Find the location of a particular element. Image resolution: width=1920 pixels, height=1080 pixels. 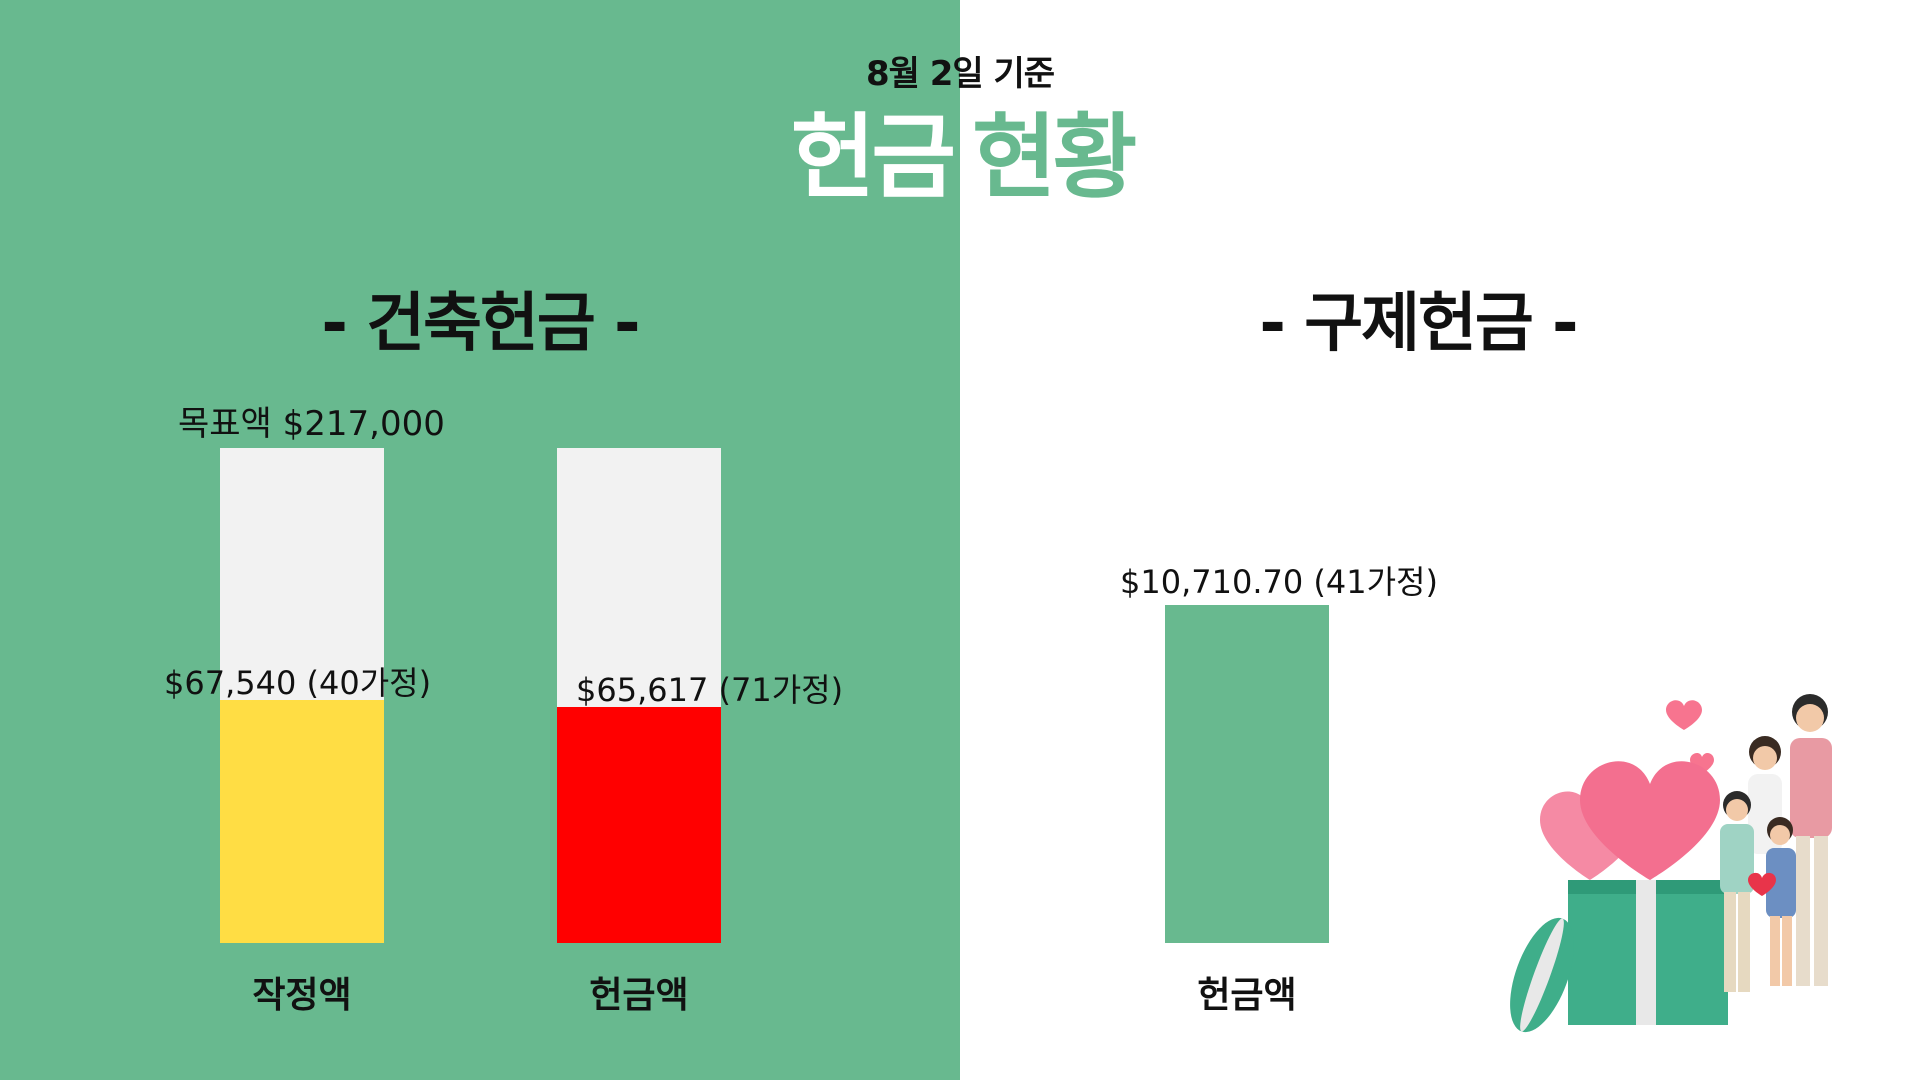

relief-fund-title: - 구제헌금 - is located at coordinates (1418, 324).